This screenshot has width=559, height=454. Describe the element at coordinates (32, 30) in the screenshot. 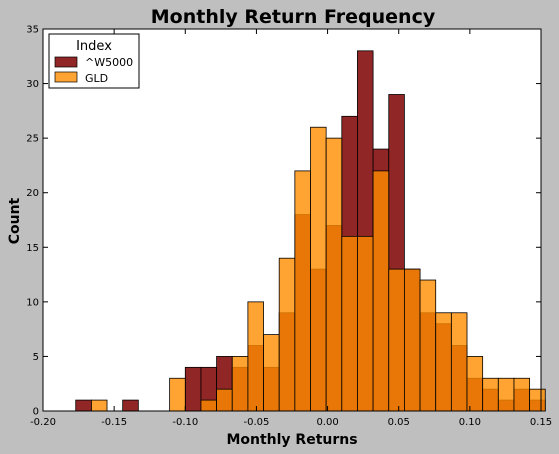

I see `y-tick-label: 35` at that location.